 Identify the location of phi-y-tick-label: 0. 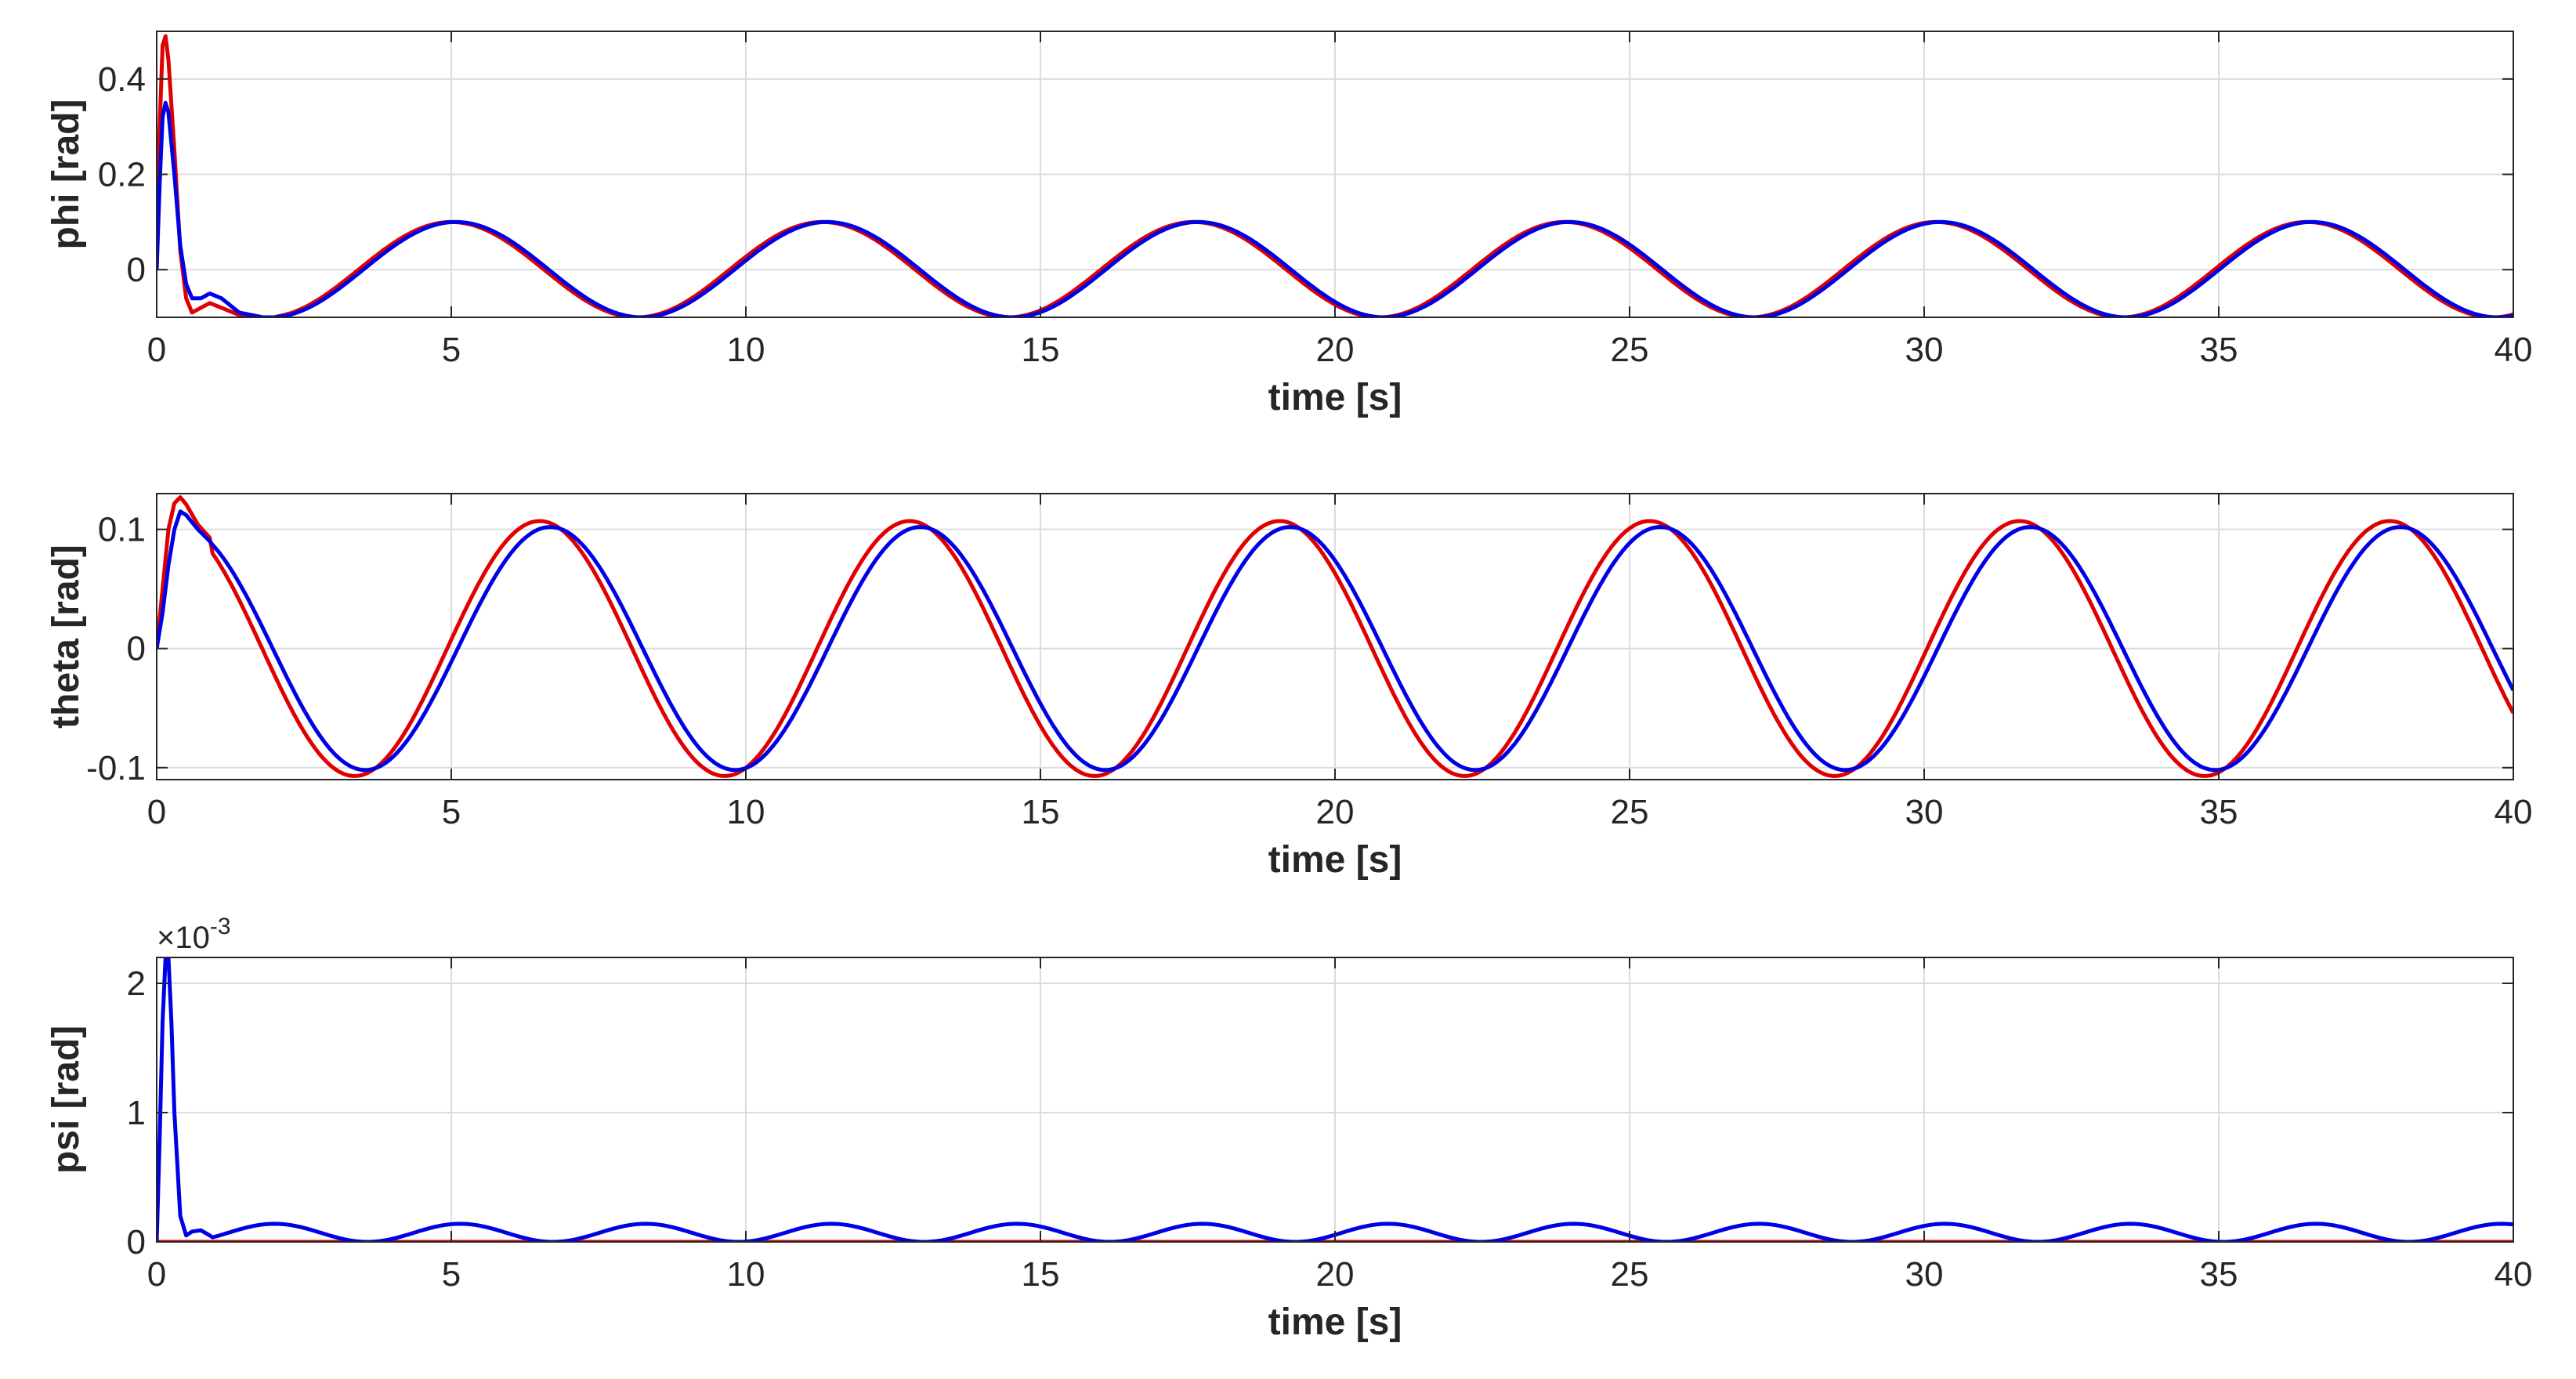
(136, 270).